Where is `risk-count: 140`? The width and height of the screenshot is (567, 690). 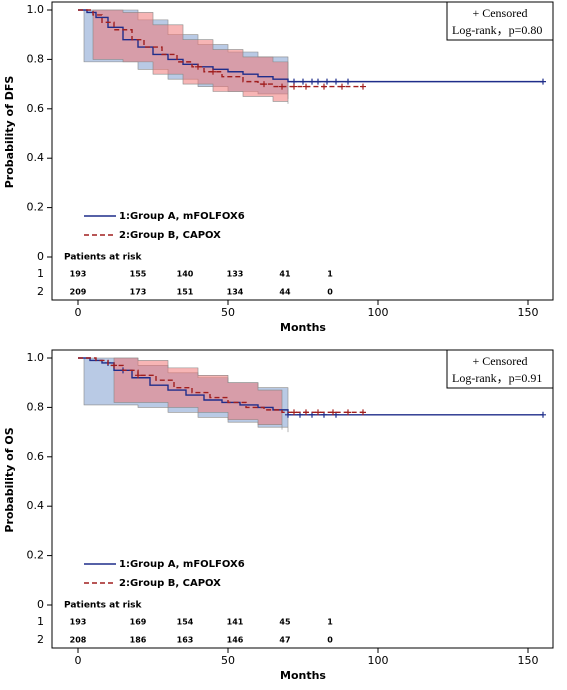
risk-count: 140 is located at coordinates (185, 274).